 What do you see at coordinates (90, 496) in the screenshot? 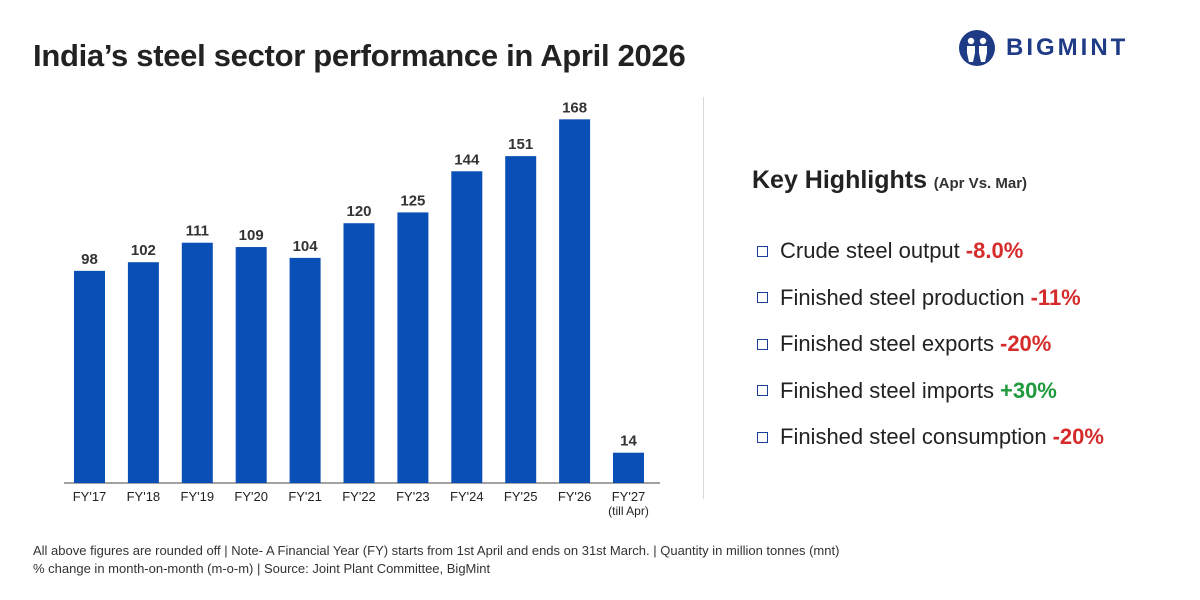
I see `x-tick-label-fy17: FY'17` at bounding box center [90, 496].